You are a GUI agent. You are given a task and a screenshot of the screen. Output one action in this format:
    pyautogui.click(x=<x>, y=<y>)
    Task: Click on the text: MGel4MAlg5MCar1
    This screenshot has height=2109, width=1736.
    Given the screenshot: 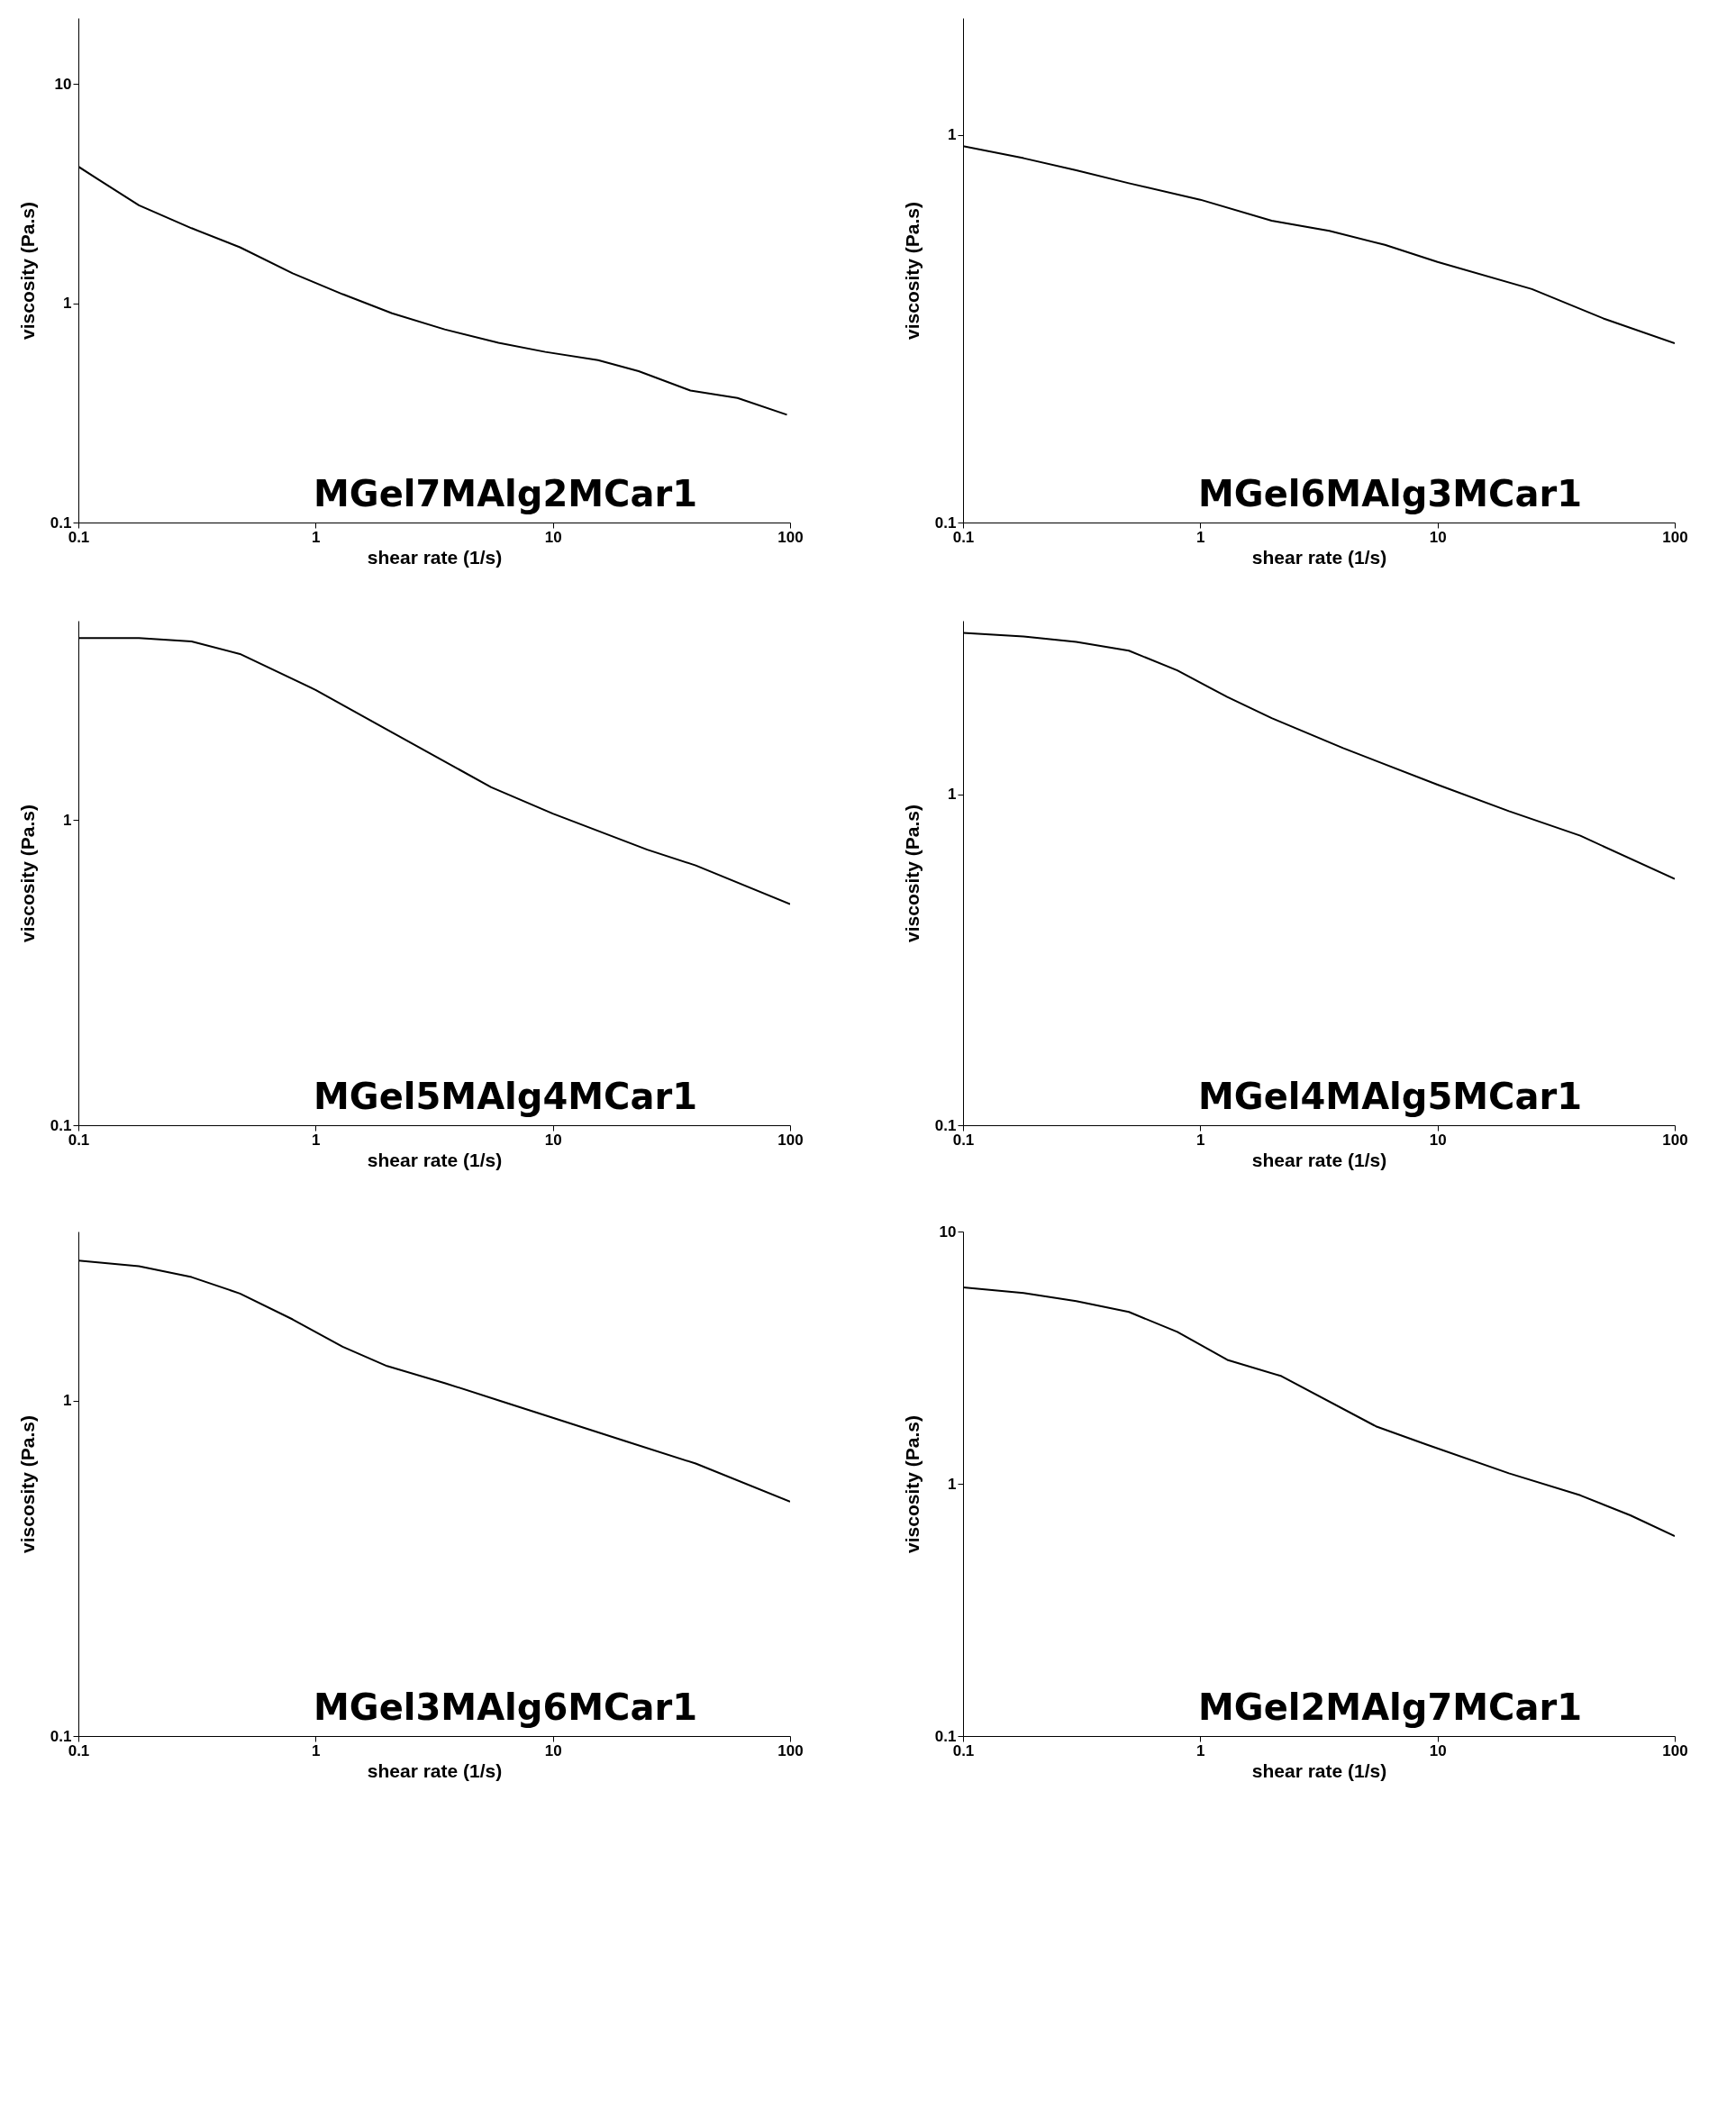 What is the action you would take?
    pyautogui.click(x=1390, y=1096)
    